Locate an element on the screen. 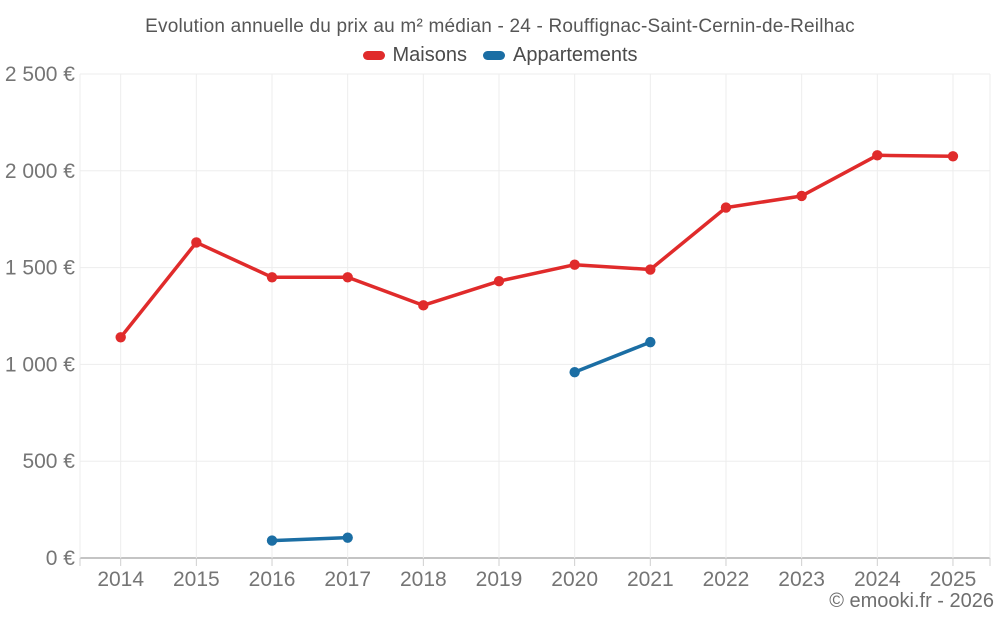 This screenshot has height=625, width=1000. x-axis-label: 2017 is located at coordinates (347, 579).